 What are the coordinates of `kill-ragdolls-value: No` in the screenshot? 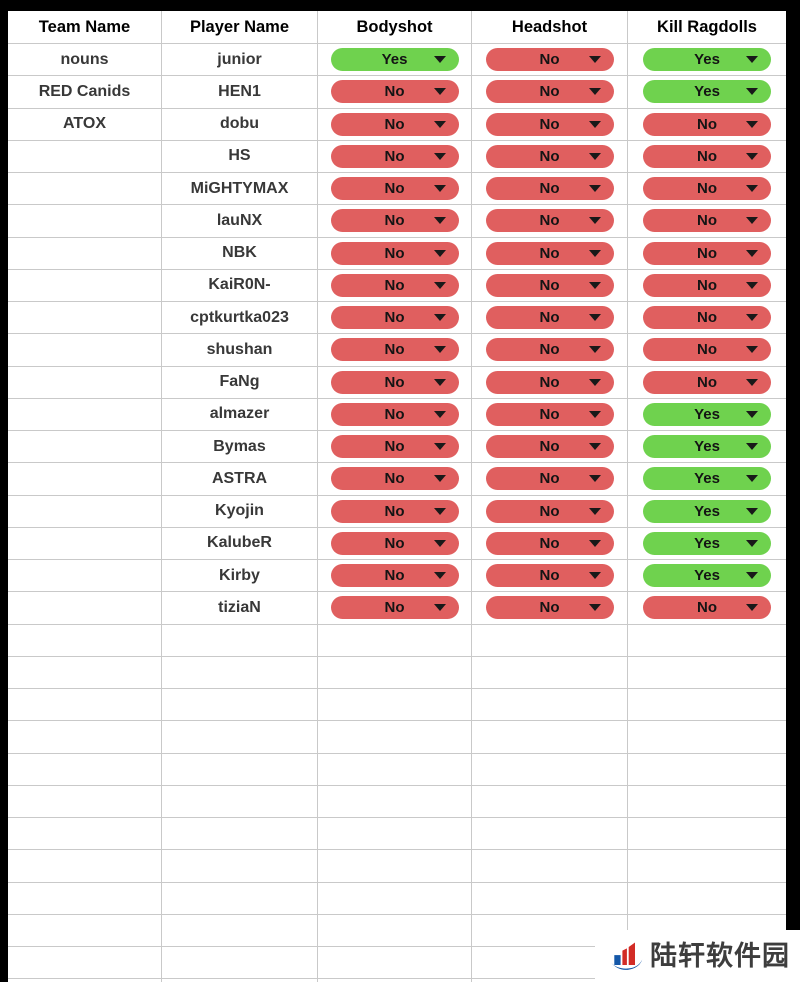 It's located at (707, 189).